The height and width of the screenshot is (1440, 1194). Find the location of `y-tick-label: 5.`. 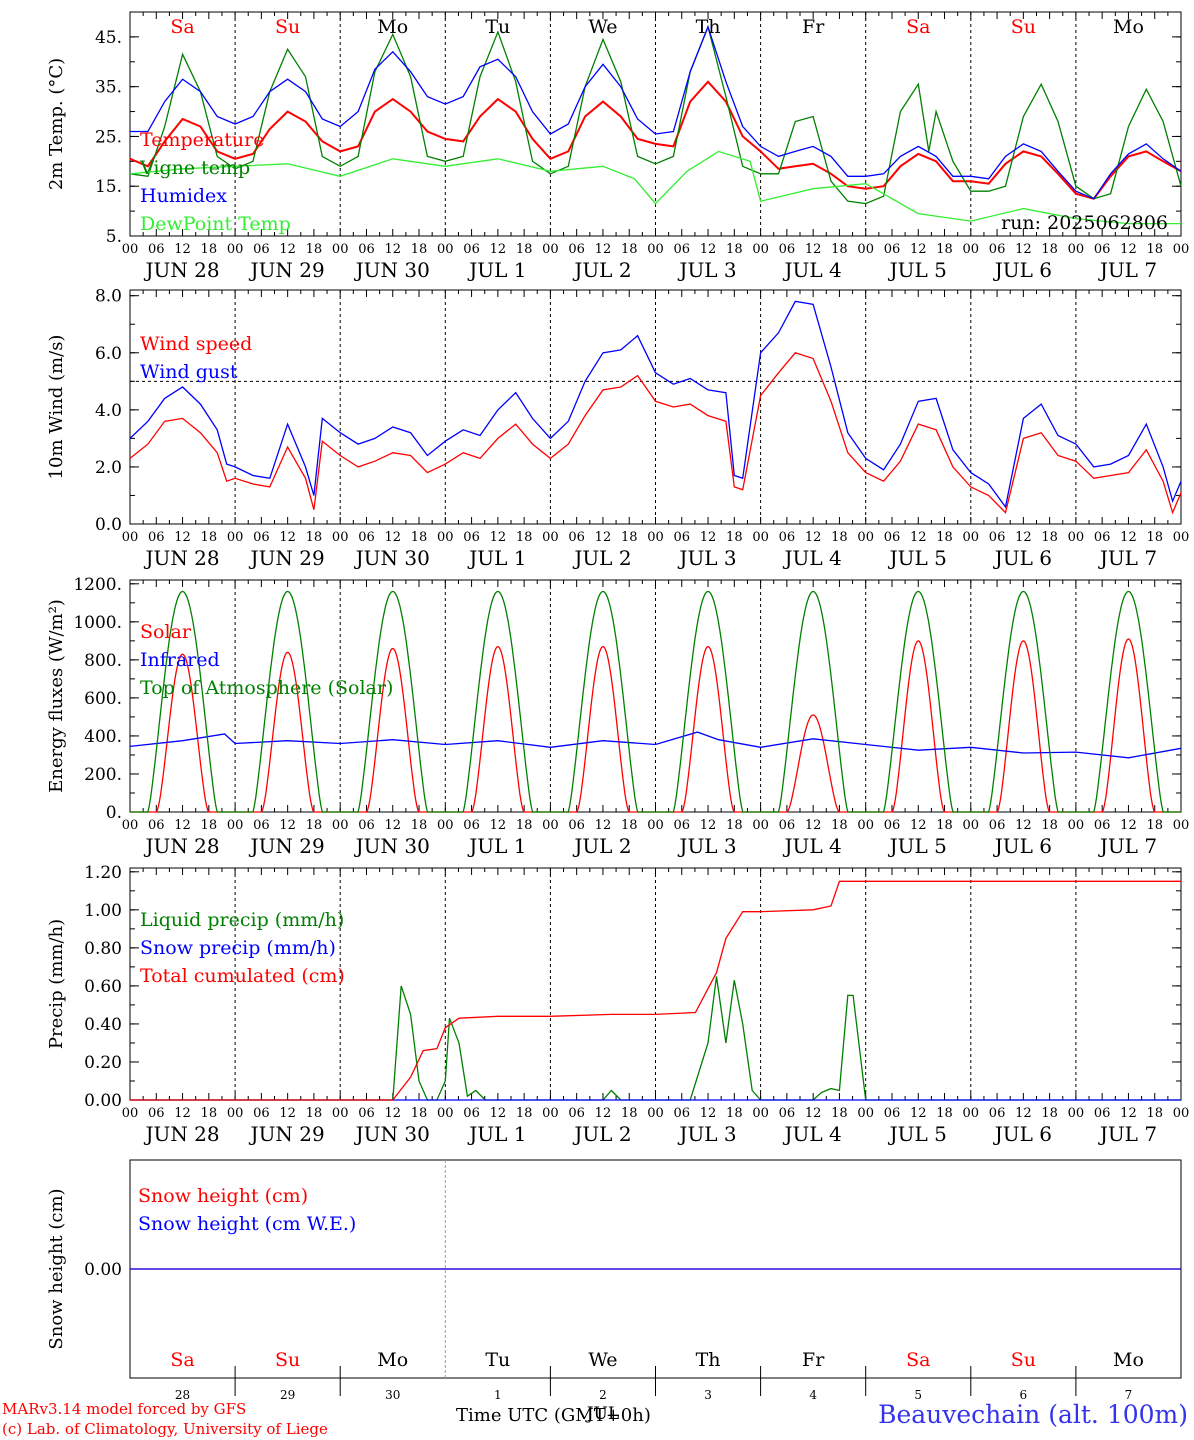

y-tick-label: 5. is located at coordinates (114, 237).